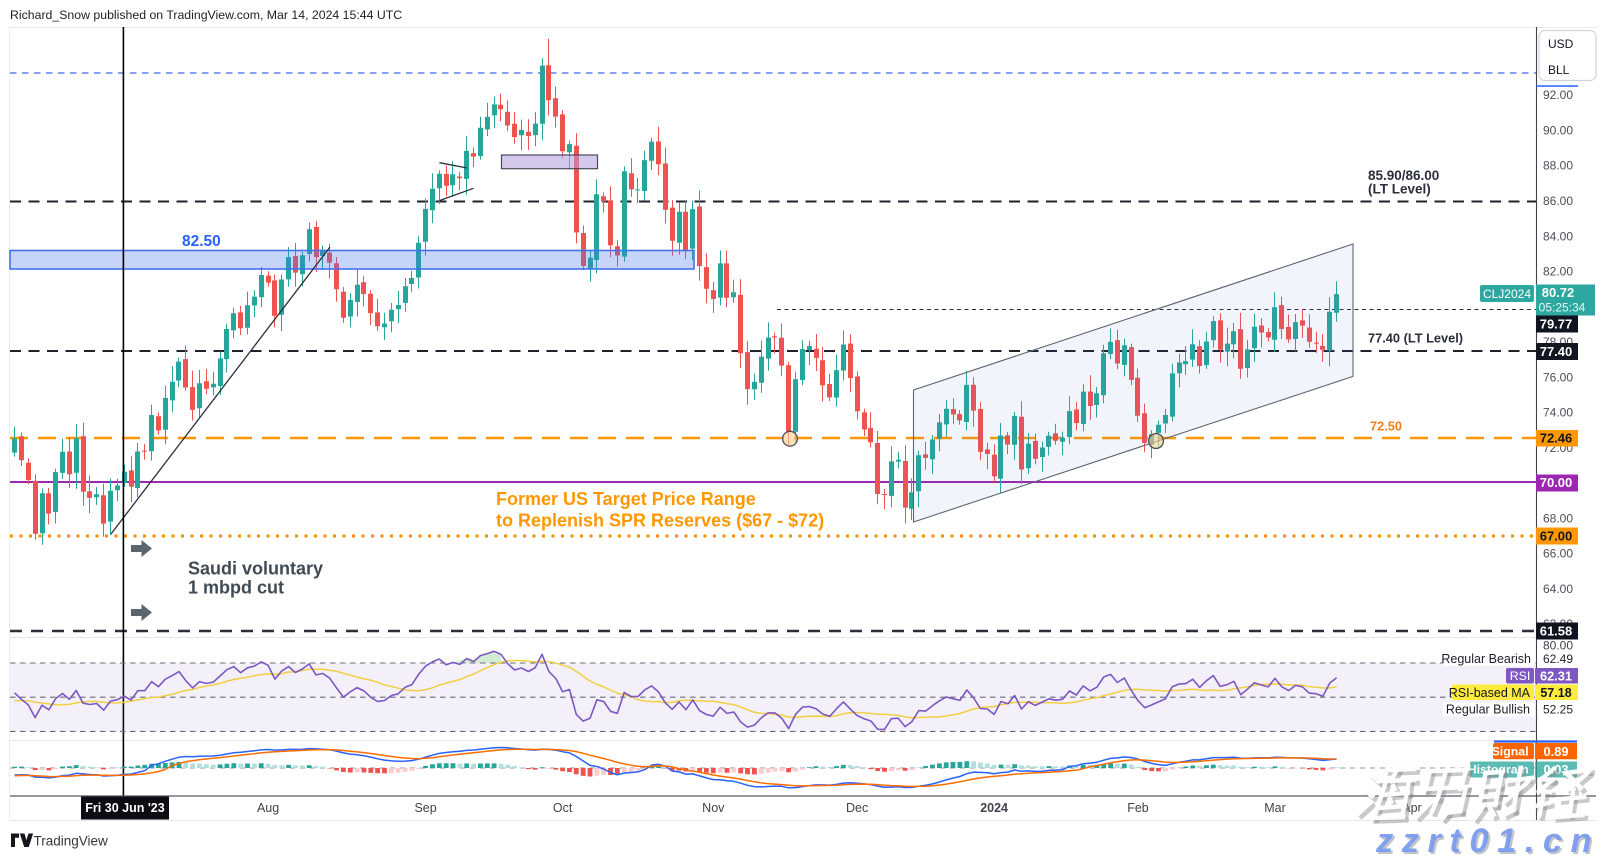 This screenshot has width=1609, height=857. What do you see at coordinates (1415, 338) in the screenshot?
I see `svg-text: 77.40 (LT Level)` at bounding box center [1415, 338].